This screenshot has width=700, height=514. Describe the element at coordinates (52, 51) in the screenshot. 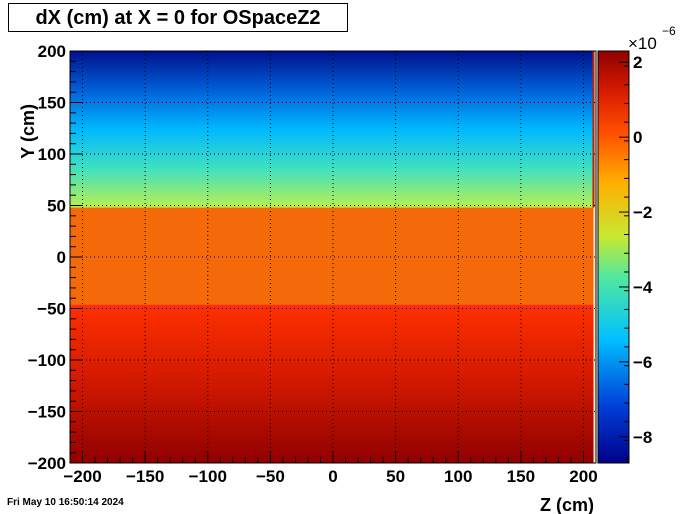

I see `y-tick-label: 200` at that location.